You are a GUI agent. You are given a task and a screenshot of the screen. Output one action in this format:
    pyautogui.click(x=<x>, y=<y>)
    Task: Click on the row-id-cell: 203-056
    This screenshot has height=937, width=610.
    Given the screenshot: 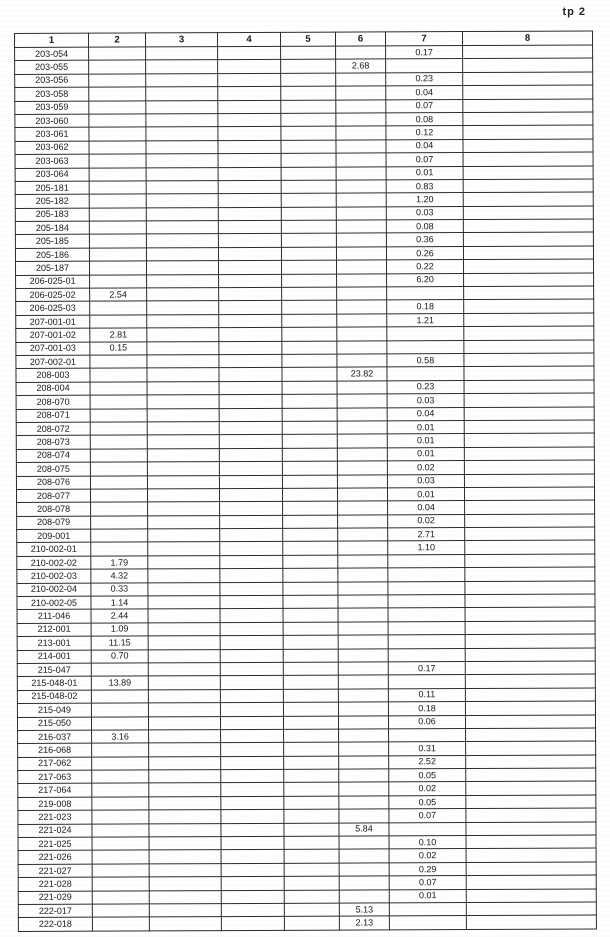 What is the action you would take?
    pyautogui.click(x=51, y=80)
    